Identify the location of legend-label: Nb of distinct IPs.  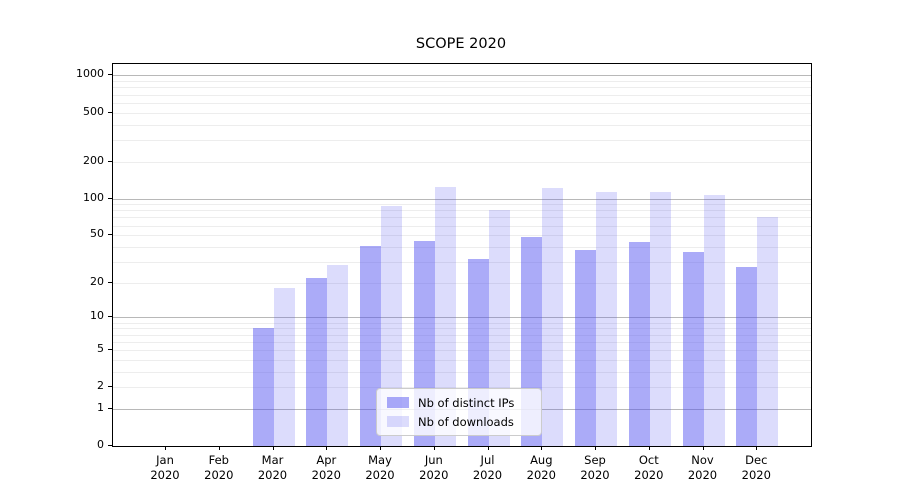
(466, 402).